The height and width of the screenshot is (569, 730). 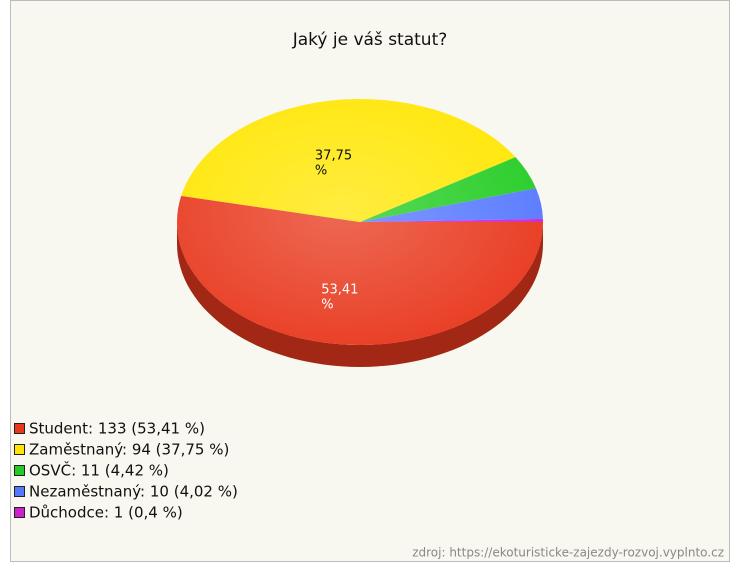 I want to click on data-label: 37,75%, so click(x=333, y=163).